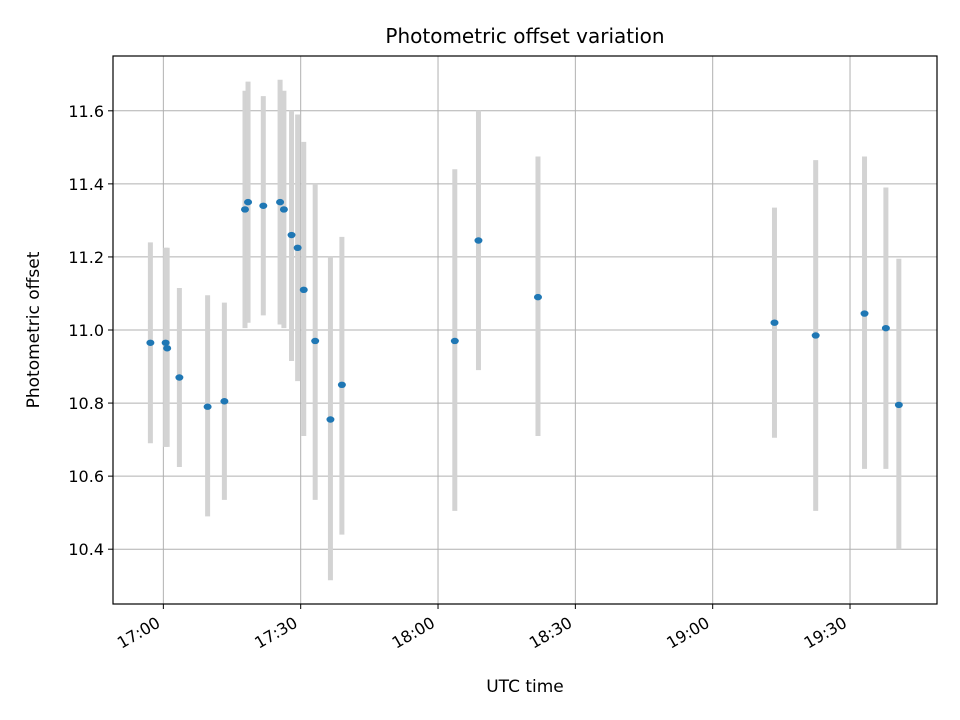 This screenshot has width=960, height=720. Describe the element at coordinates (86, 184) in the screenshot. I see `y-tick-label: 11.4` at that location.